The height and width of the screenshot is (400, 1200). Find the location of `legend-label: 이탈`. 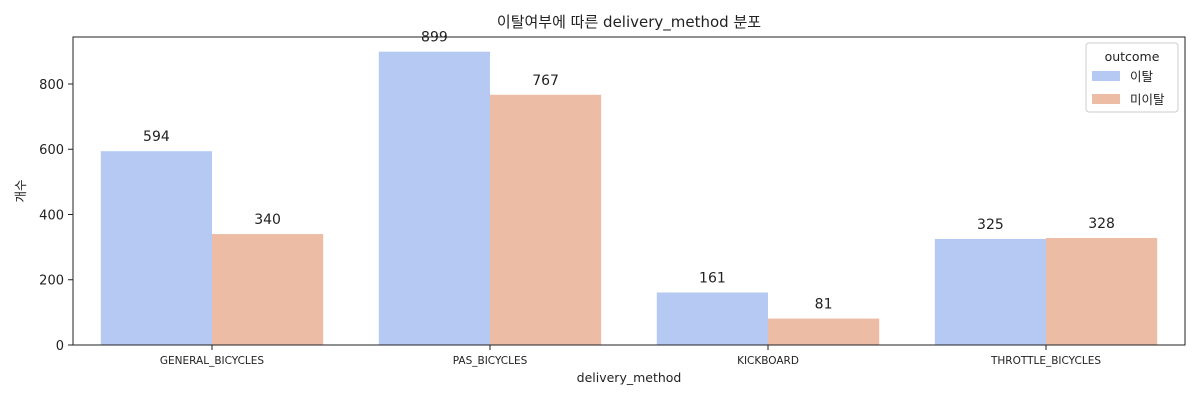

legend-label: 이탈 is located at coordinates (1142, 76).